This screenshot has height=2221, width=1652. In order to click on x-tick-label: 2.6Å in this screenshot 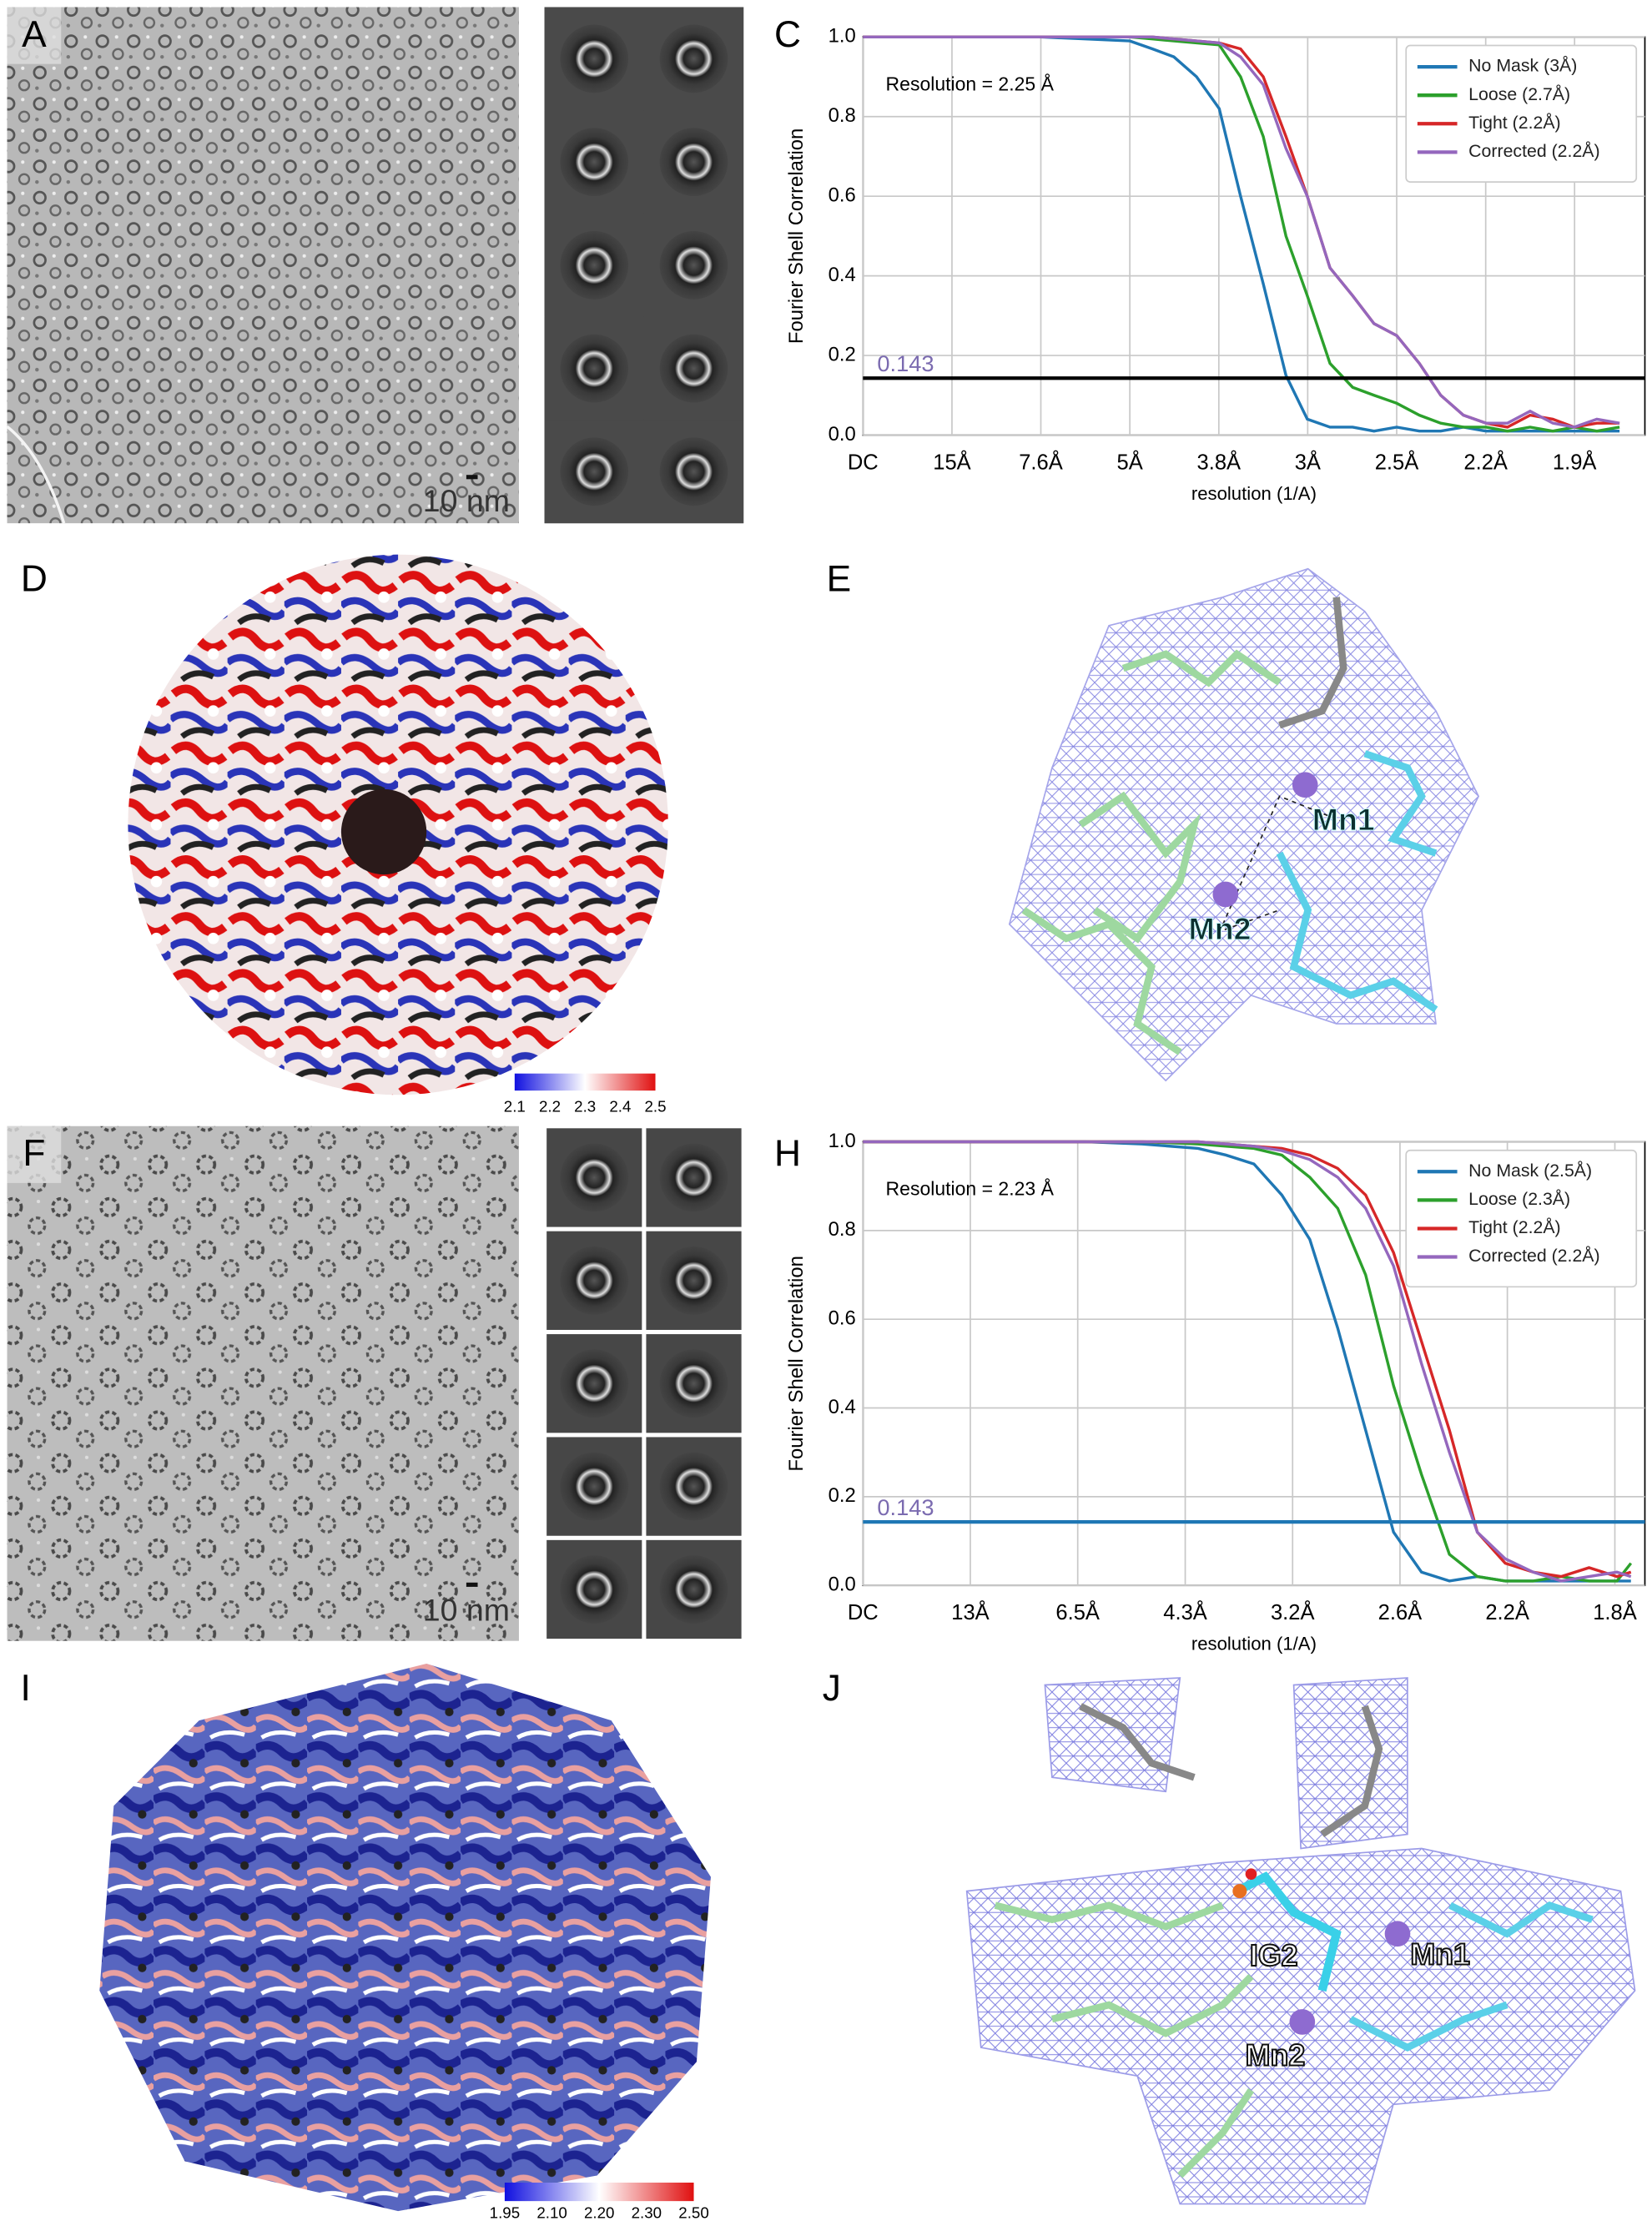, I will do `click(1401, 1611)`.